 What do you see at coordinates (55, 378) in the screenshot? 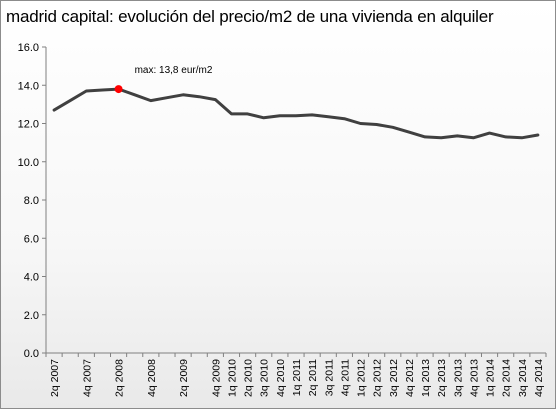
I see `x-tick-label: 2q 2007` at bounding box center [55, 378].